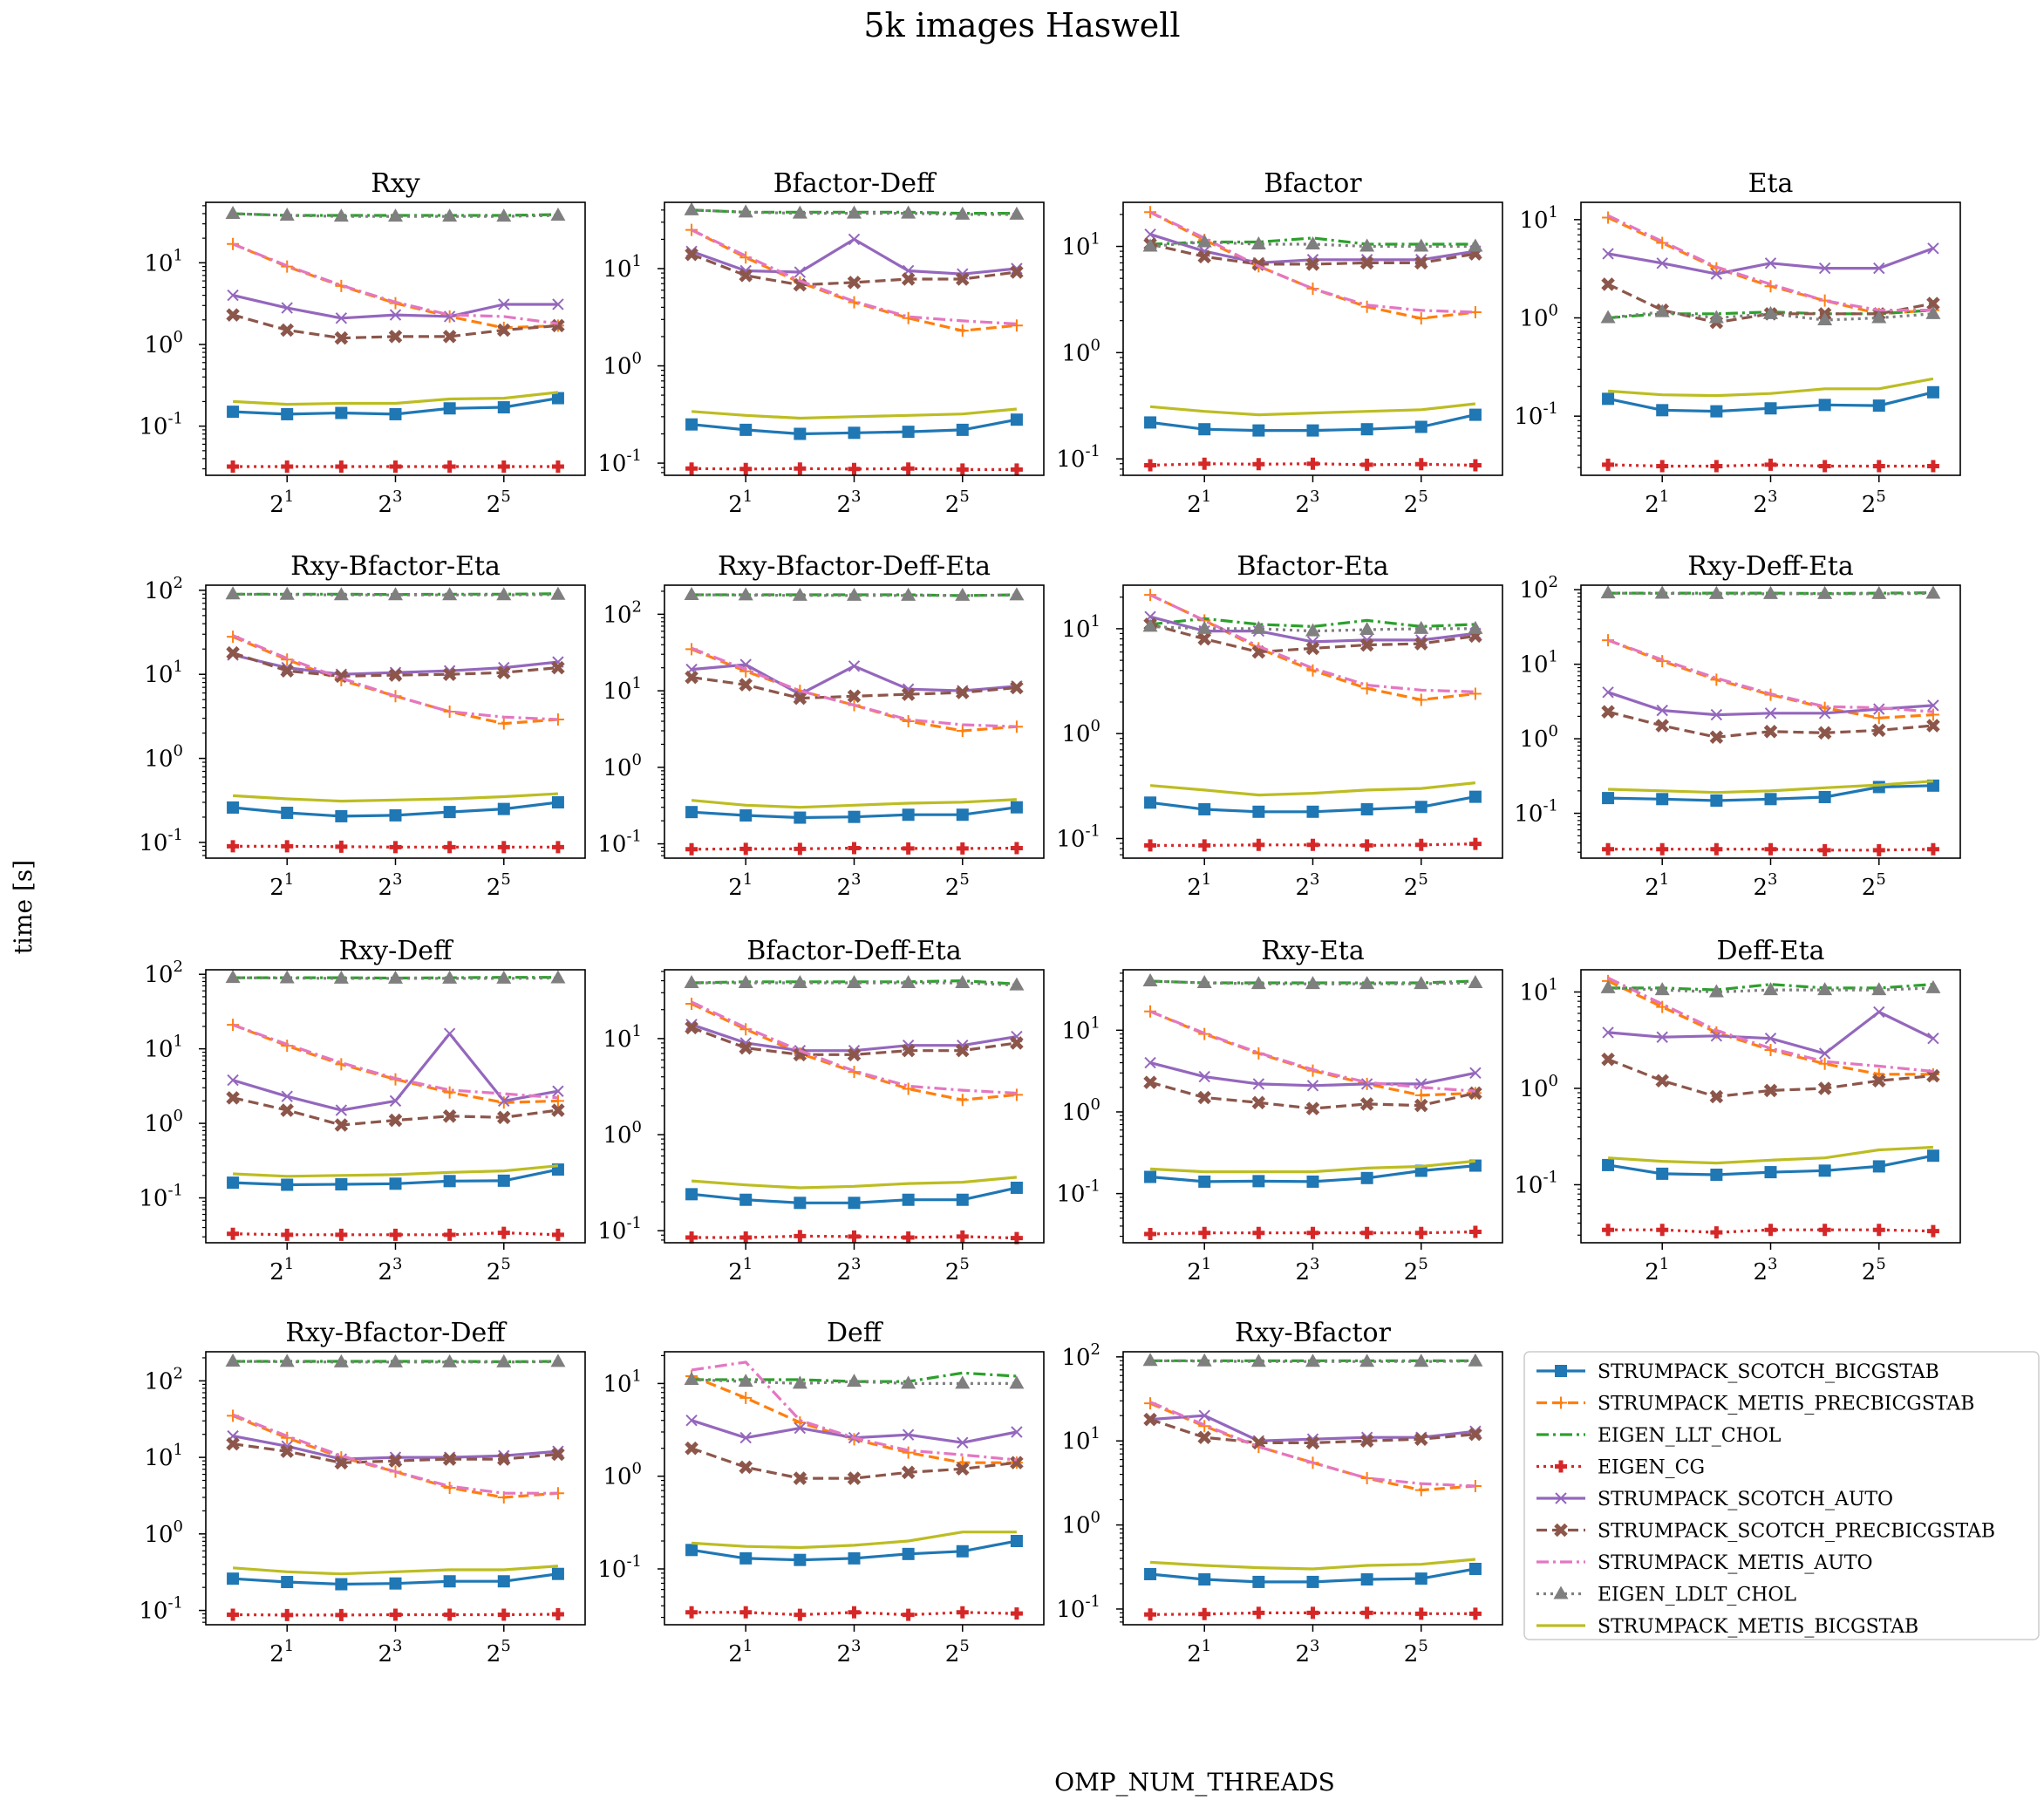 The height and width of the screenshot is (1807, 2044). I want to click on x-tick-label: 23, so click(1766, 885).